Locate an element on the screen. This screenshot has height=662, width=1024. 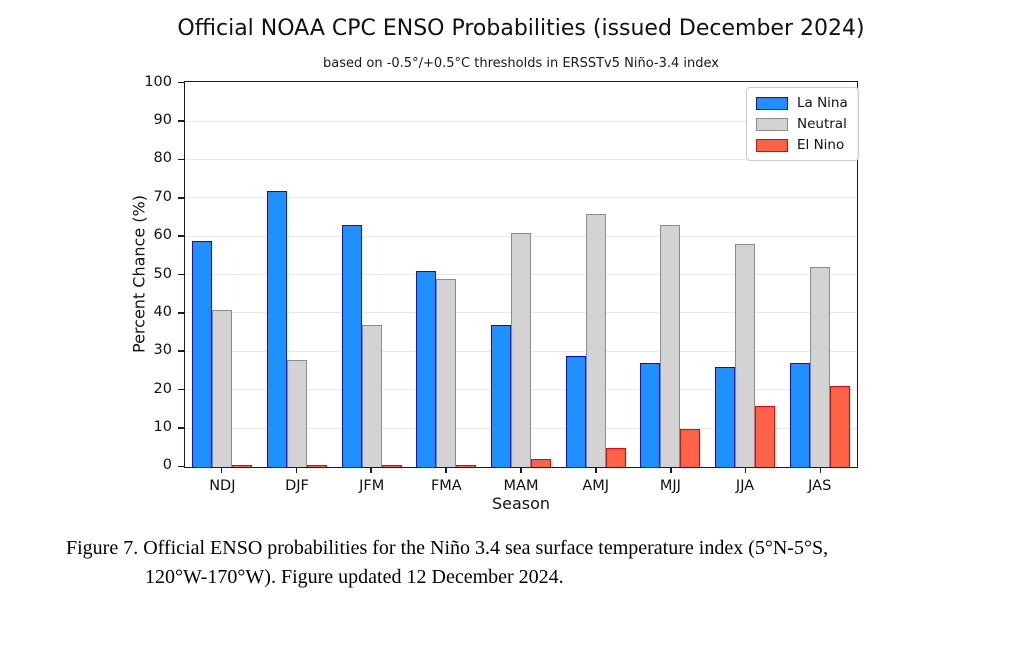
legend-row-neutral: Neutral is located at coordinates (802, 124).